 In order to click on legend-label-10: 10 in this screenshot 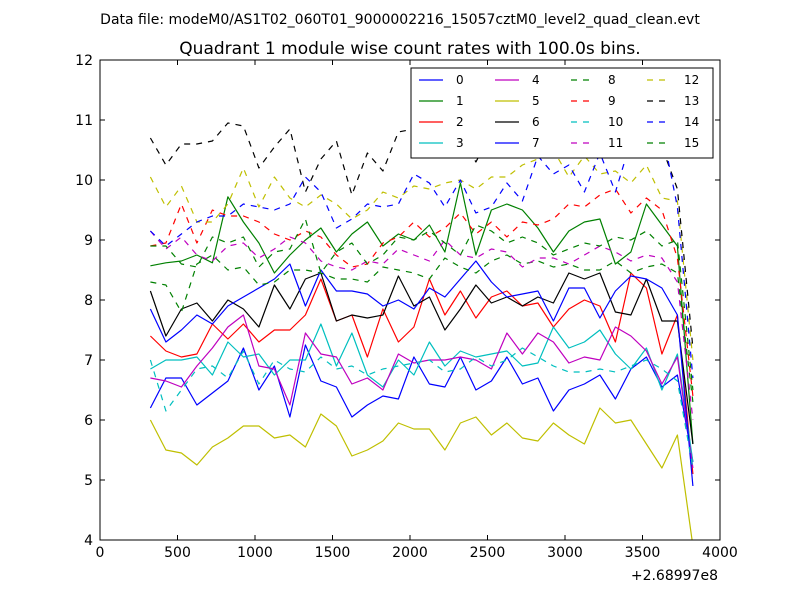, I will do `click(615, 122)`.